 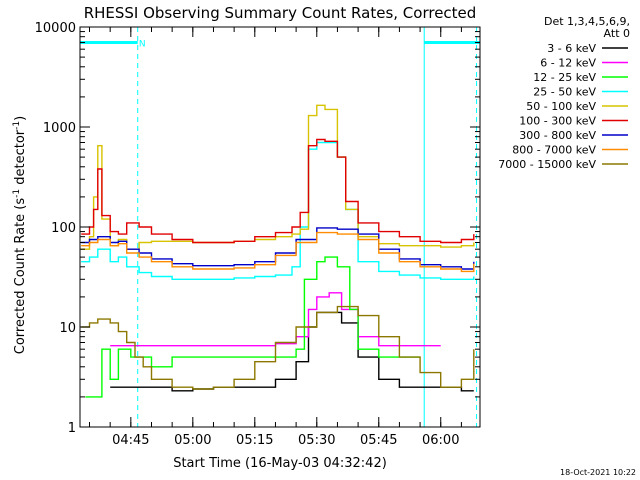 What do you see at coordinates (142, 44) in the screenshot?
I see `annotation-label: N` at bounding box center [142, 44].